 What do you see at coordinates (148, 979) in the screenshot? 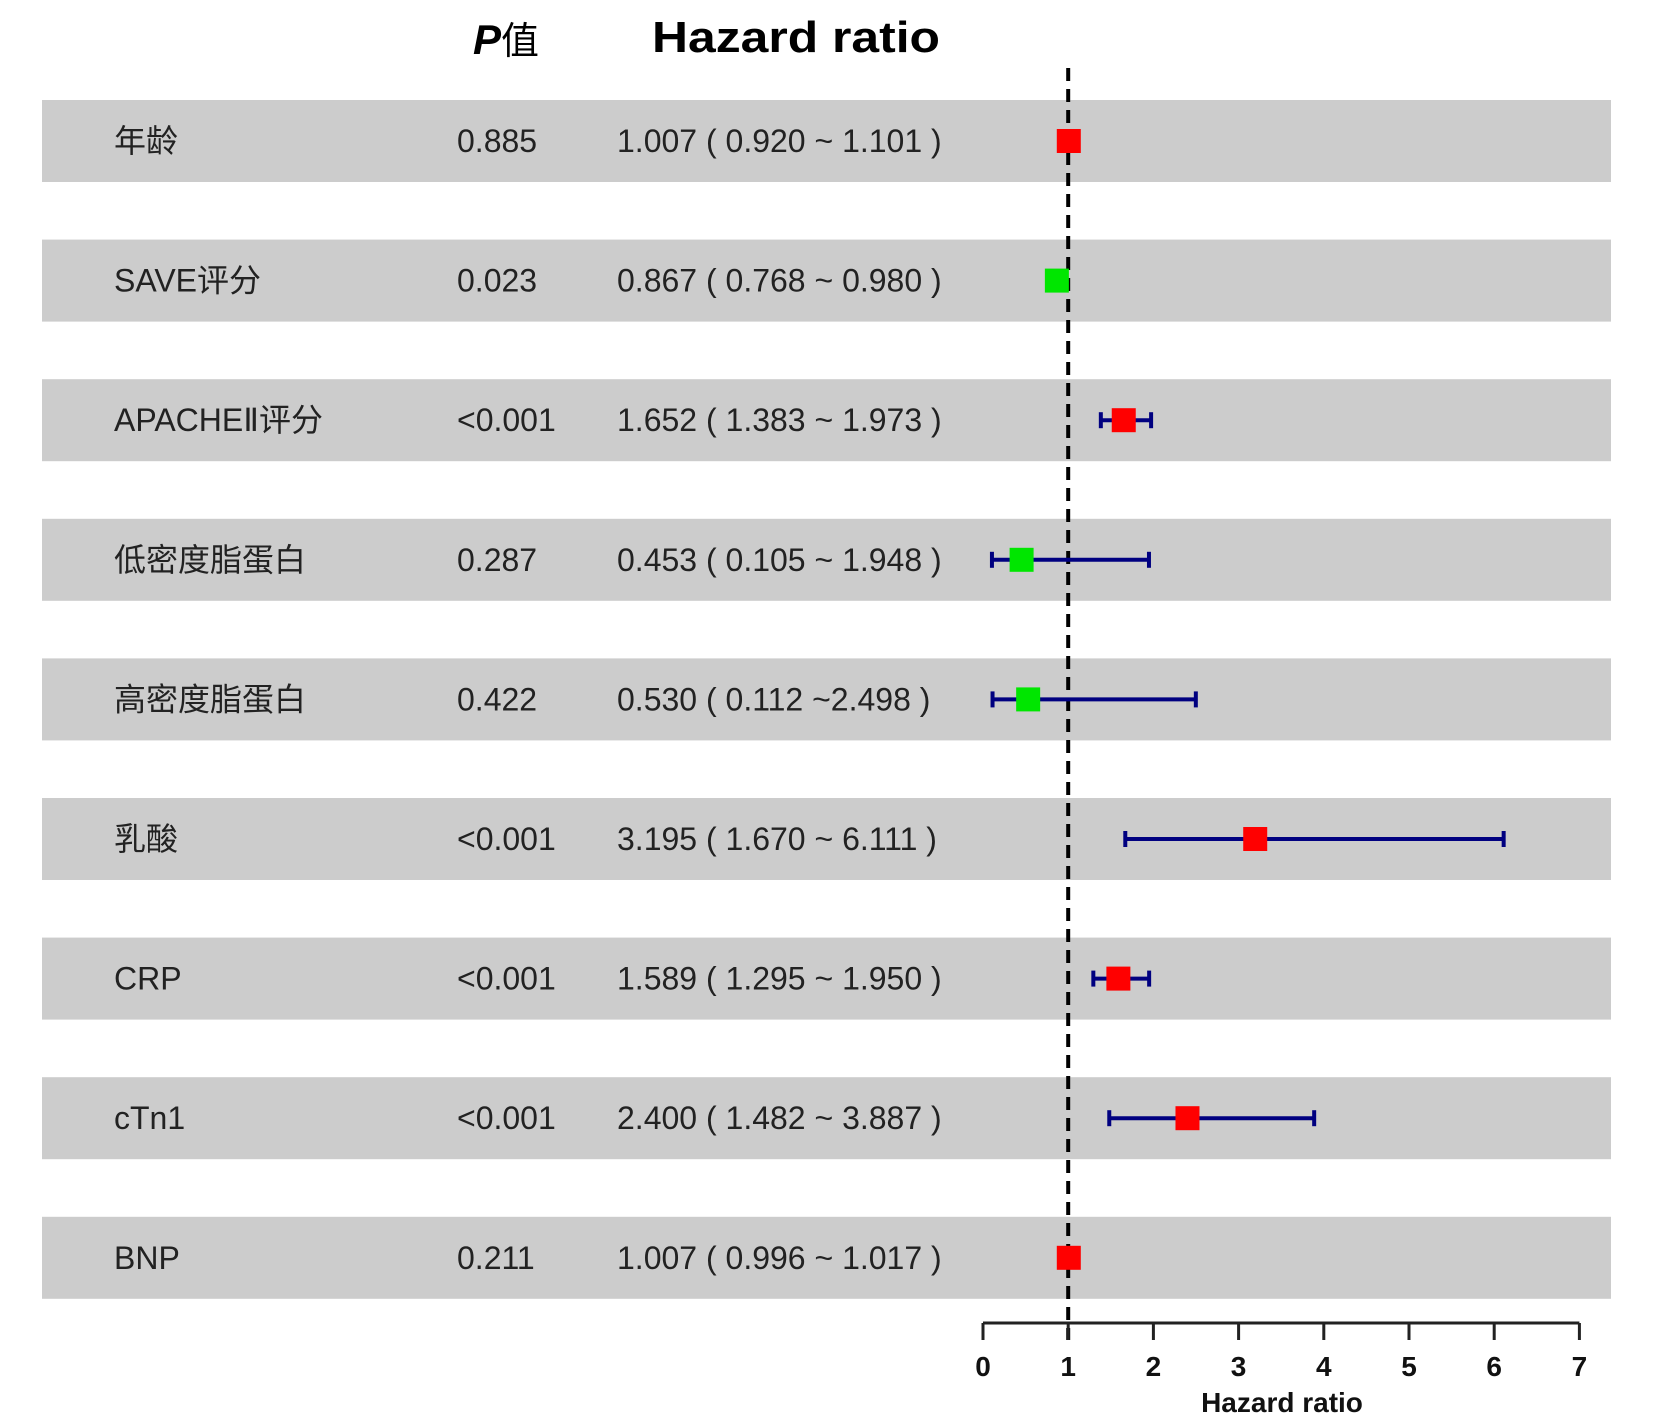
I see `row-label: CRP` at bounding box center [148, 979].